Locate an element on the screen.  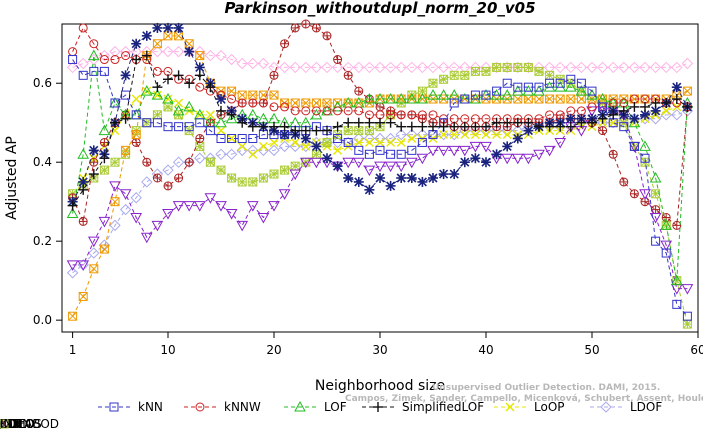
y-tick-label: 0.0 is located at coordinates (42, 320).